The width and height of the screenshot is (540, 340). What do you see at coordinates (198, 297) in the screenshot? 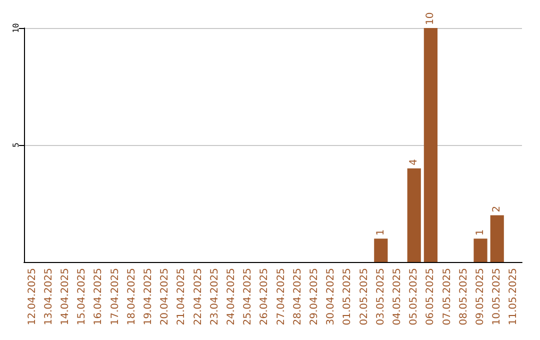
I see `x-tick-label: 22.04.2025` at bounding box center [198, 297].